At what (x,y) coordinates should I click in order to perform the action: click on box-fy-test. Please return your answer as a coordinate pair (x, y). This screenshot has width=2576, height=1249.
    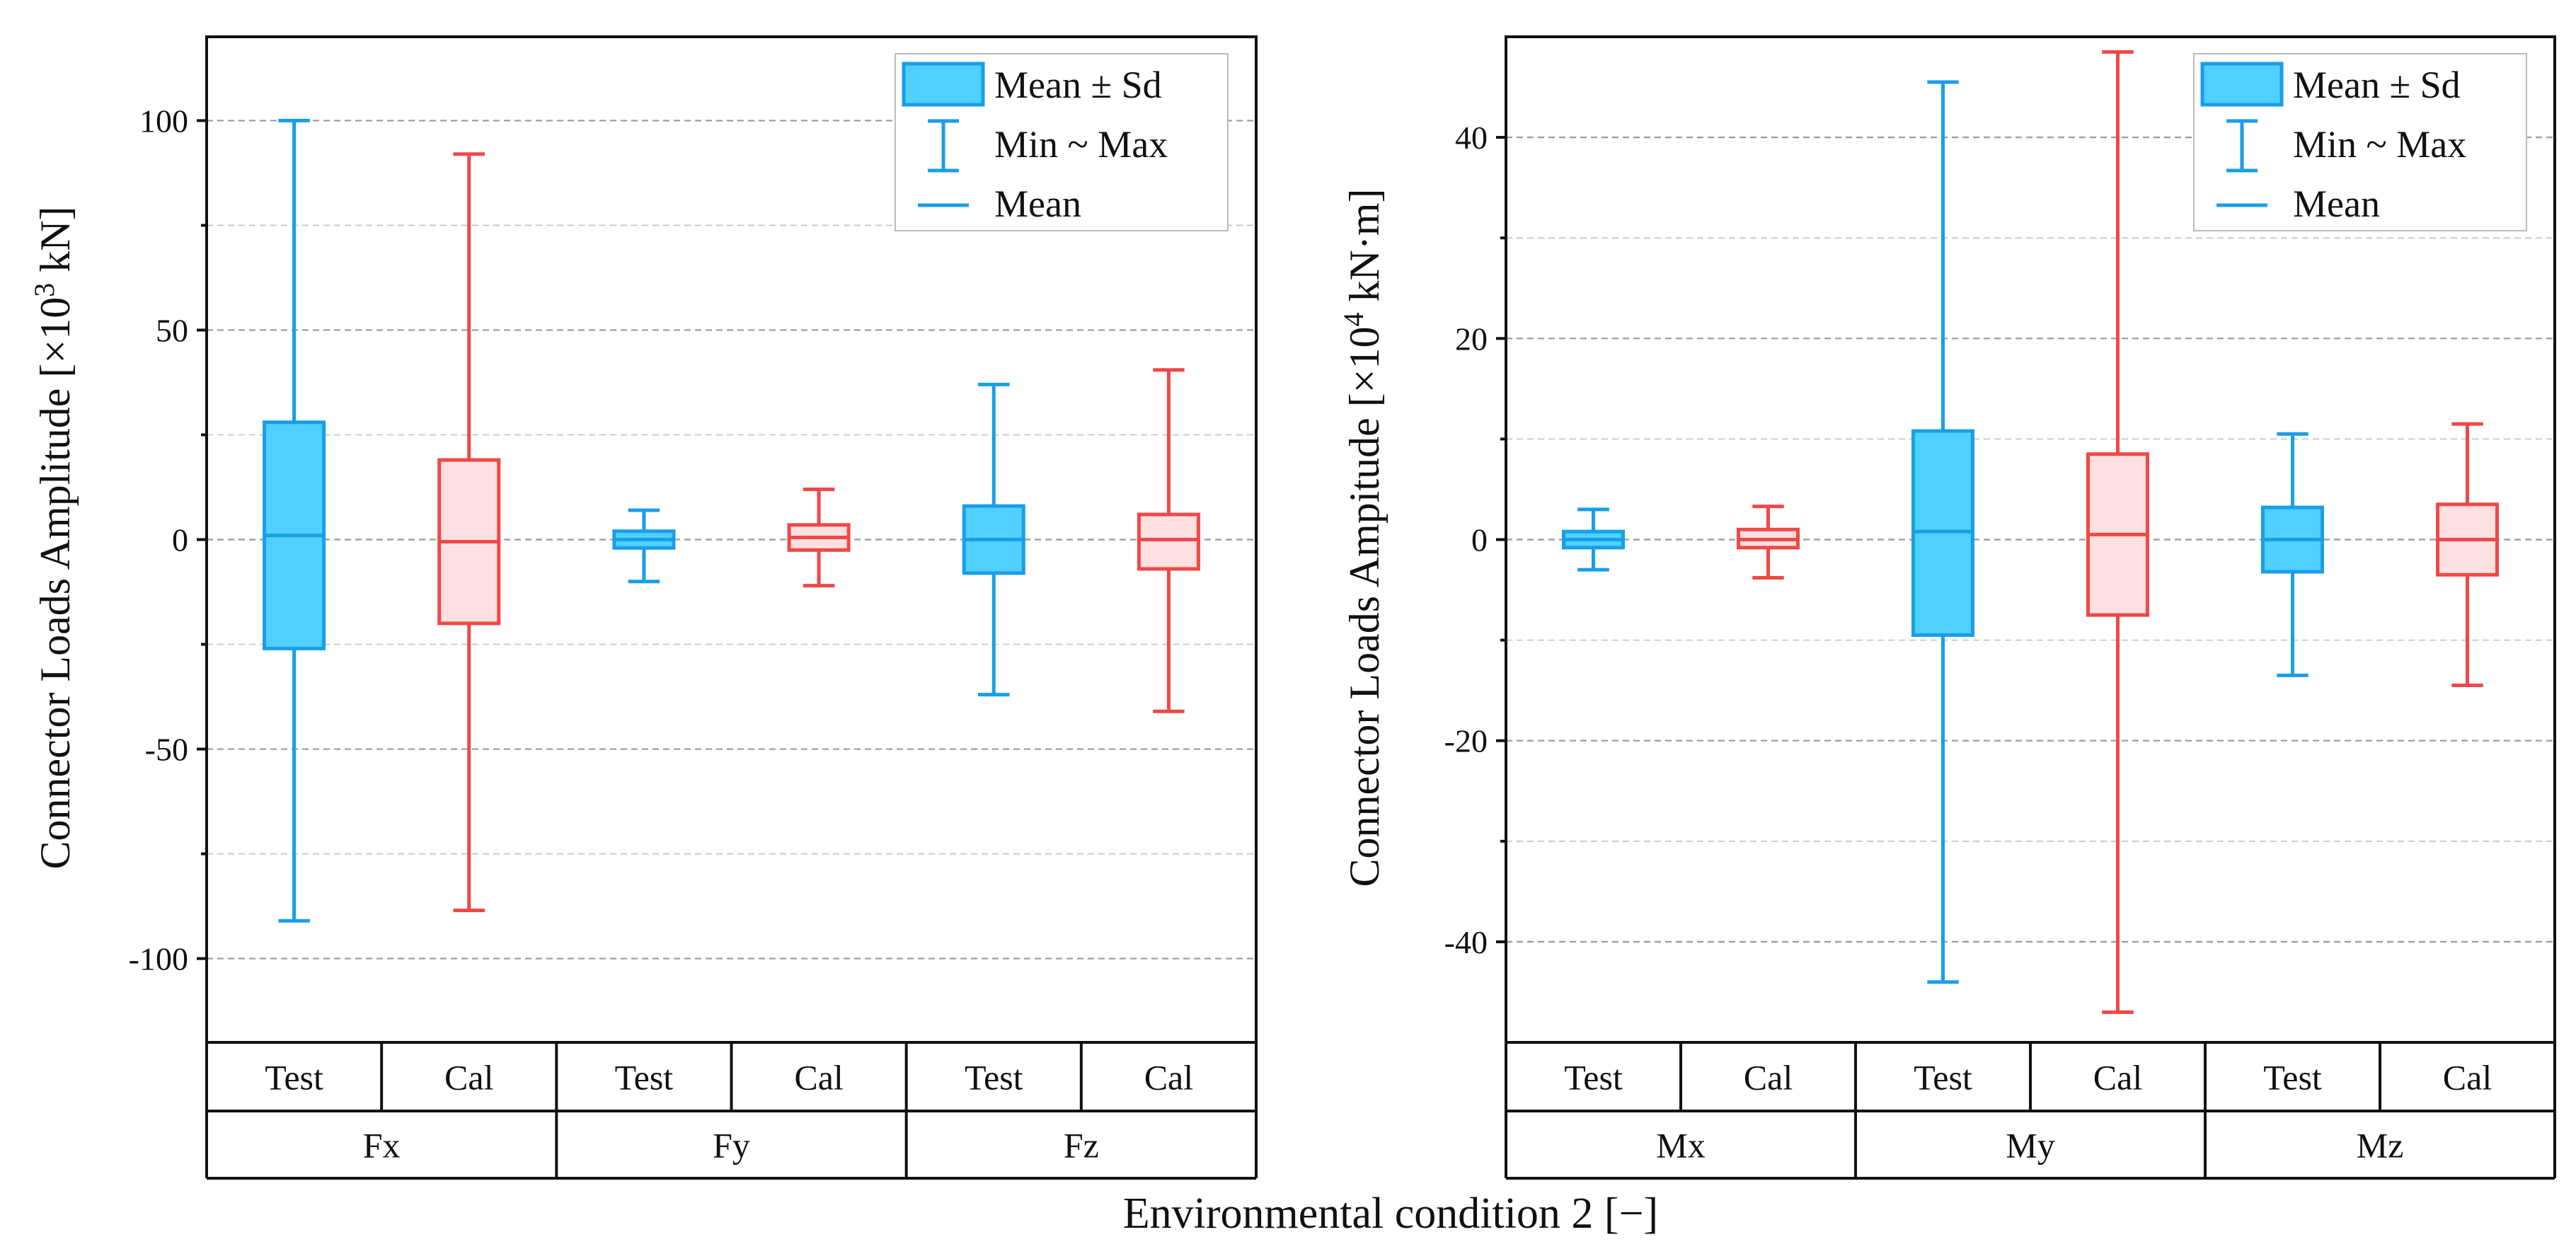
    Looking at the image, I should click on (644, 546).